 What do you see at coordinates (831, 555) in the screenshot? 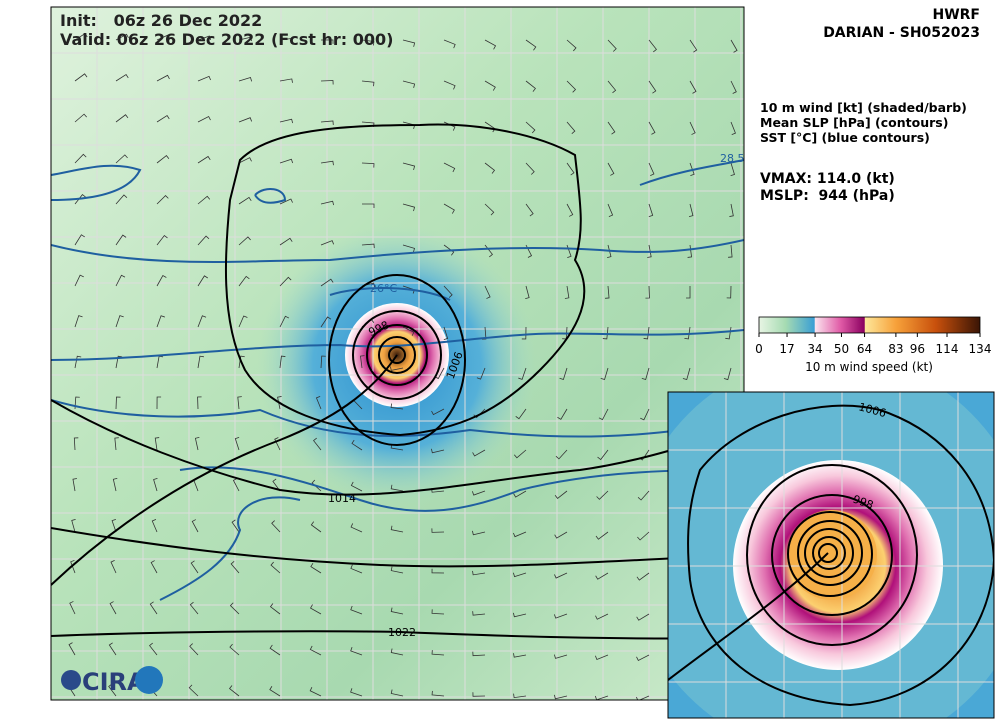
I see `inset-frame` at bounding box center [831, 555].